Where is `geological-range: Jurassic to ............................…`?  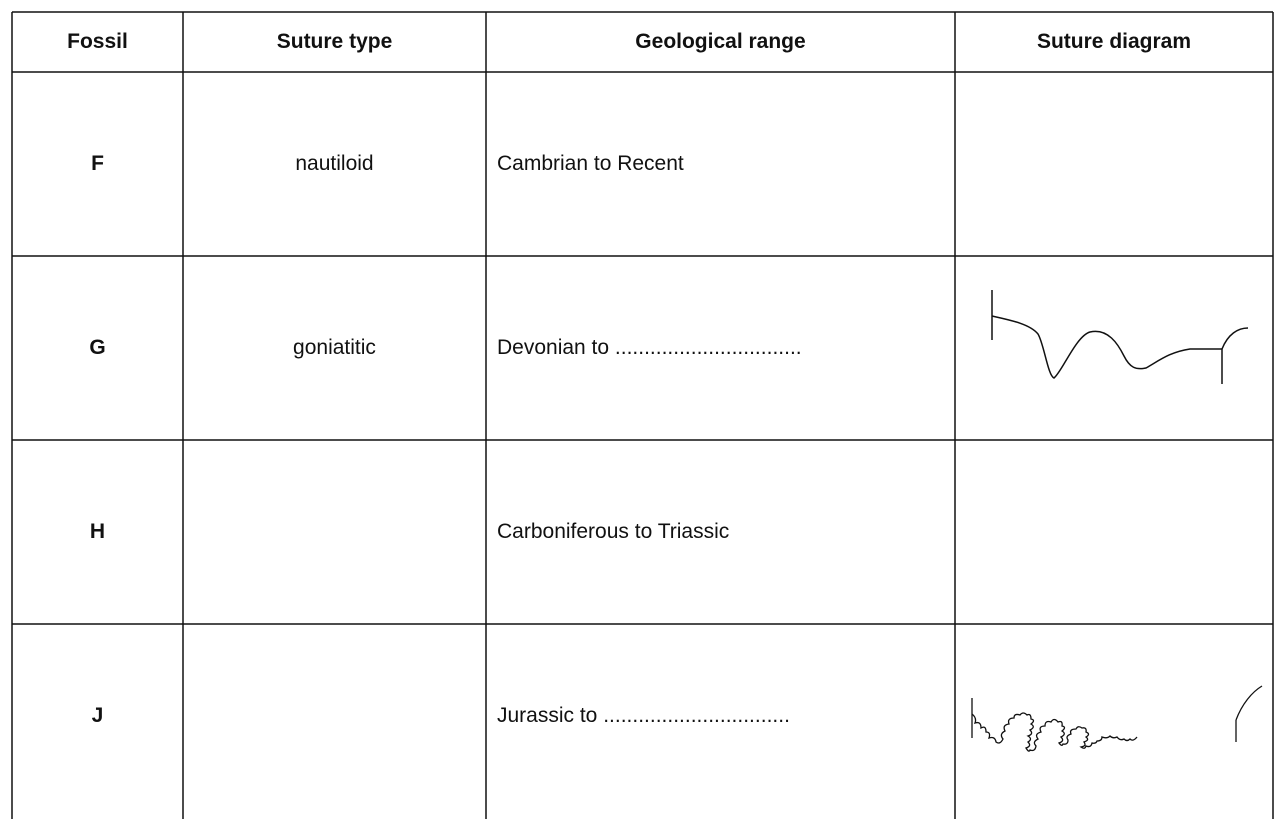 geological-range: Jurassic to ............................… is located at coordinates (643, 715).